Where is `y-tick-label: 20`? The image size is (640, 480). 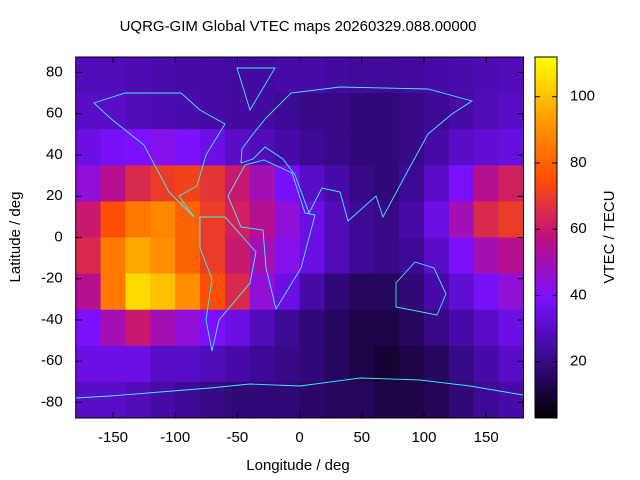 y-tick-label: 20 is located at coordinates (54, 195).